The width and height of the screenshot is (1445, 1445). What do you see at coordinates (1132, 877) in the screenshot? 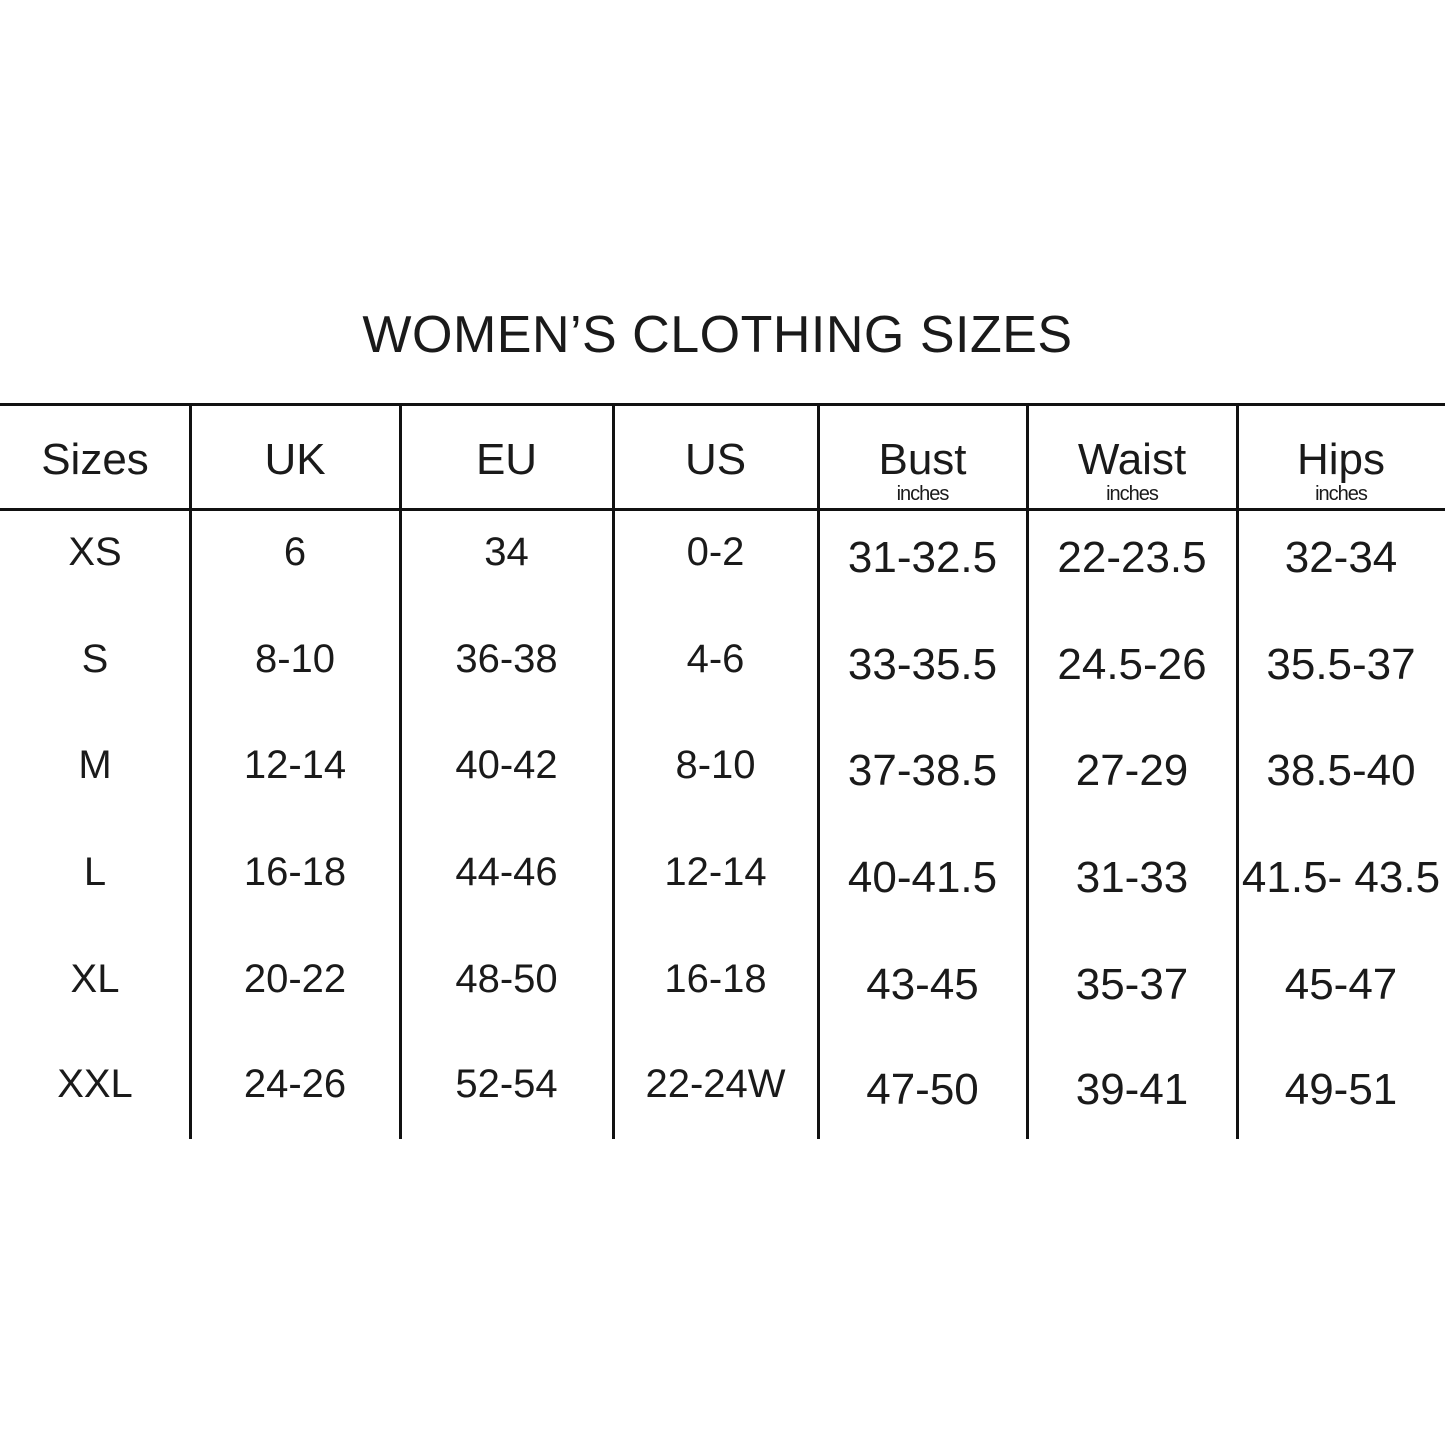
I see `table-cell: 31-33` at bounding box center [1132, 877].